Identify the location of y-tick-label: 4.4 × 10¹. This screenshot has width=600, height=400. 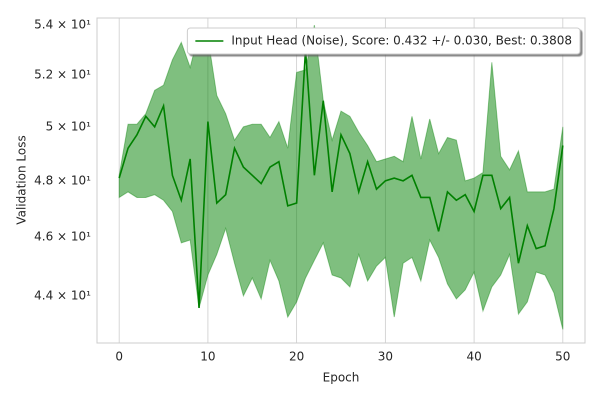
(62, 295).